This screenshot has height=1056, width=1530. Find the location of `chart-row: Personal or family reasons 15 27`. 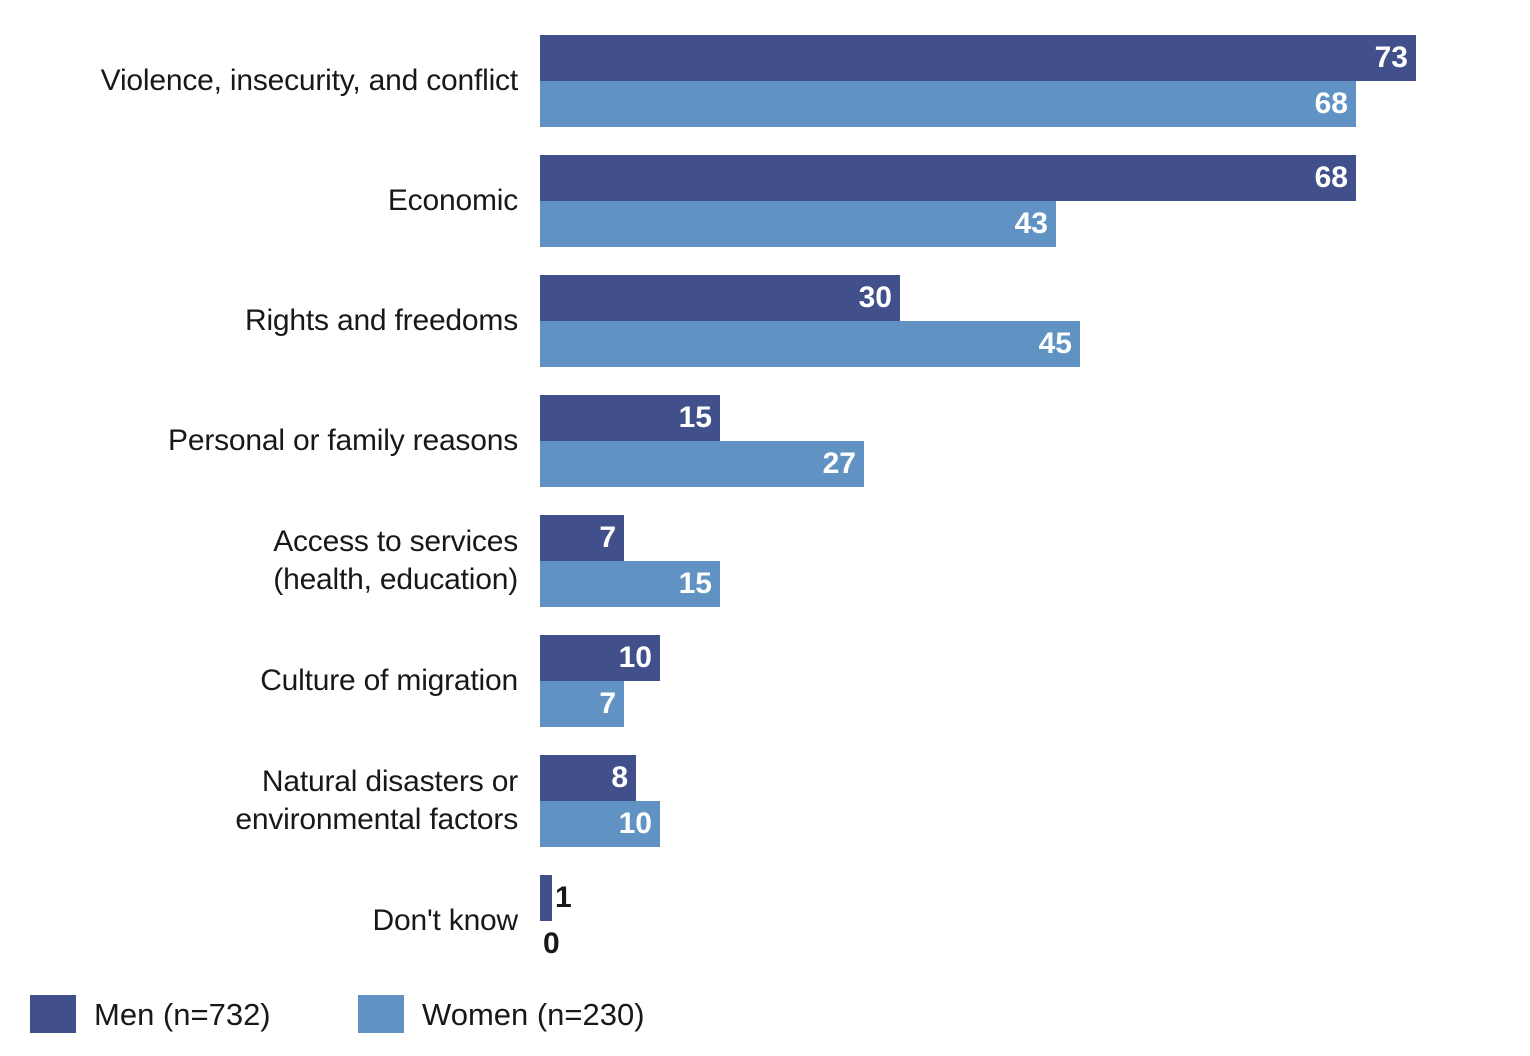

chart-row: Personal or family reasons 15 27 is located at coordinates (765, 441).